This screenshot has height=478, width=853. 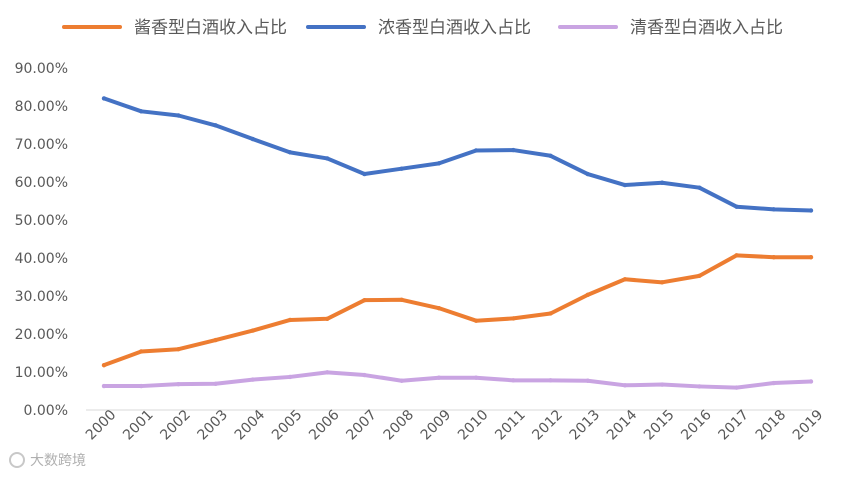 I want to click on legend: 酱香型白酒收入占比 浓香型白酒收入占比 清香型白酒收入占比, so click(x=422, y=28).